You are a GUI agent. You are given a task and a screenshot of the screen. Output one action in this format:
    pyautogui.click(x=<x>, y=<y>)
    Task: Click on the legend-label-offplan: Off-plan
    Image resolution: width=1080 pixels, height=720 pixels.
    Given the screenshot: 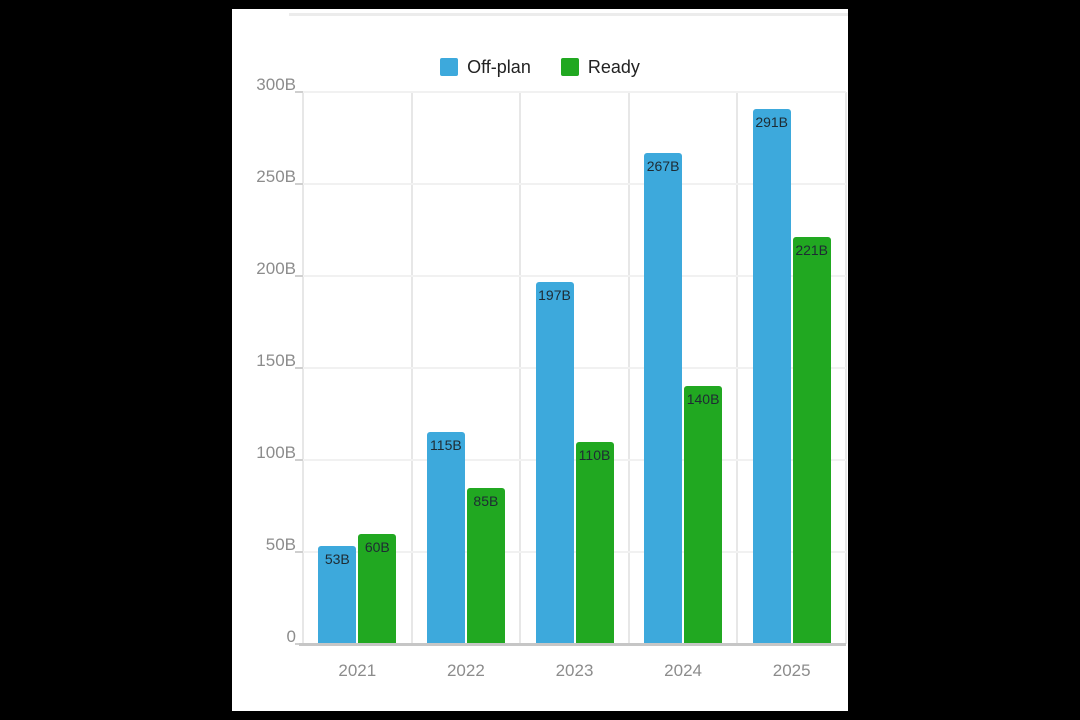 What is the action you would take?
    pyautogui.click(x=499, y=67)
    